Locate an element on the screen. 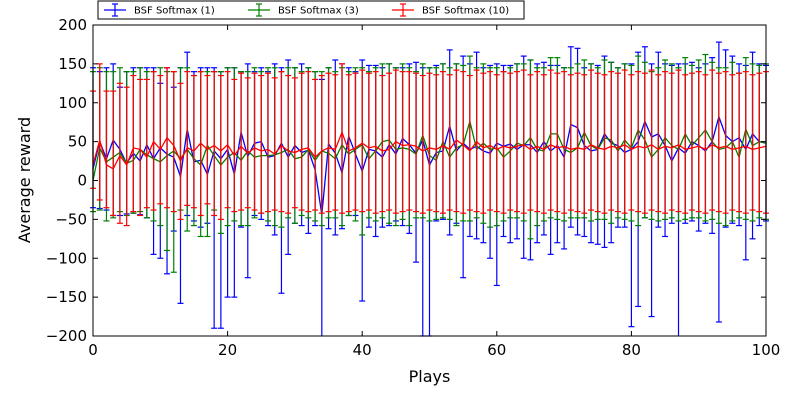 This screenshot has width=800, height=400. y-tick-label: −150 is located at coordinates (66, 297).